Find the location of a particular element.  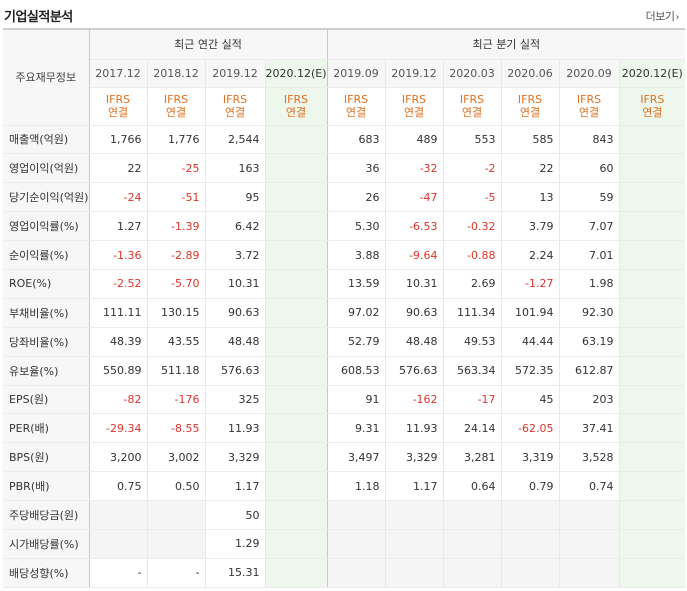

table-cell: 0.79 is located at coordinates (530, 486).